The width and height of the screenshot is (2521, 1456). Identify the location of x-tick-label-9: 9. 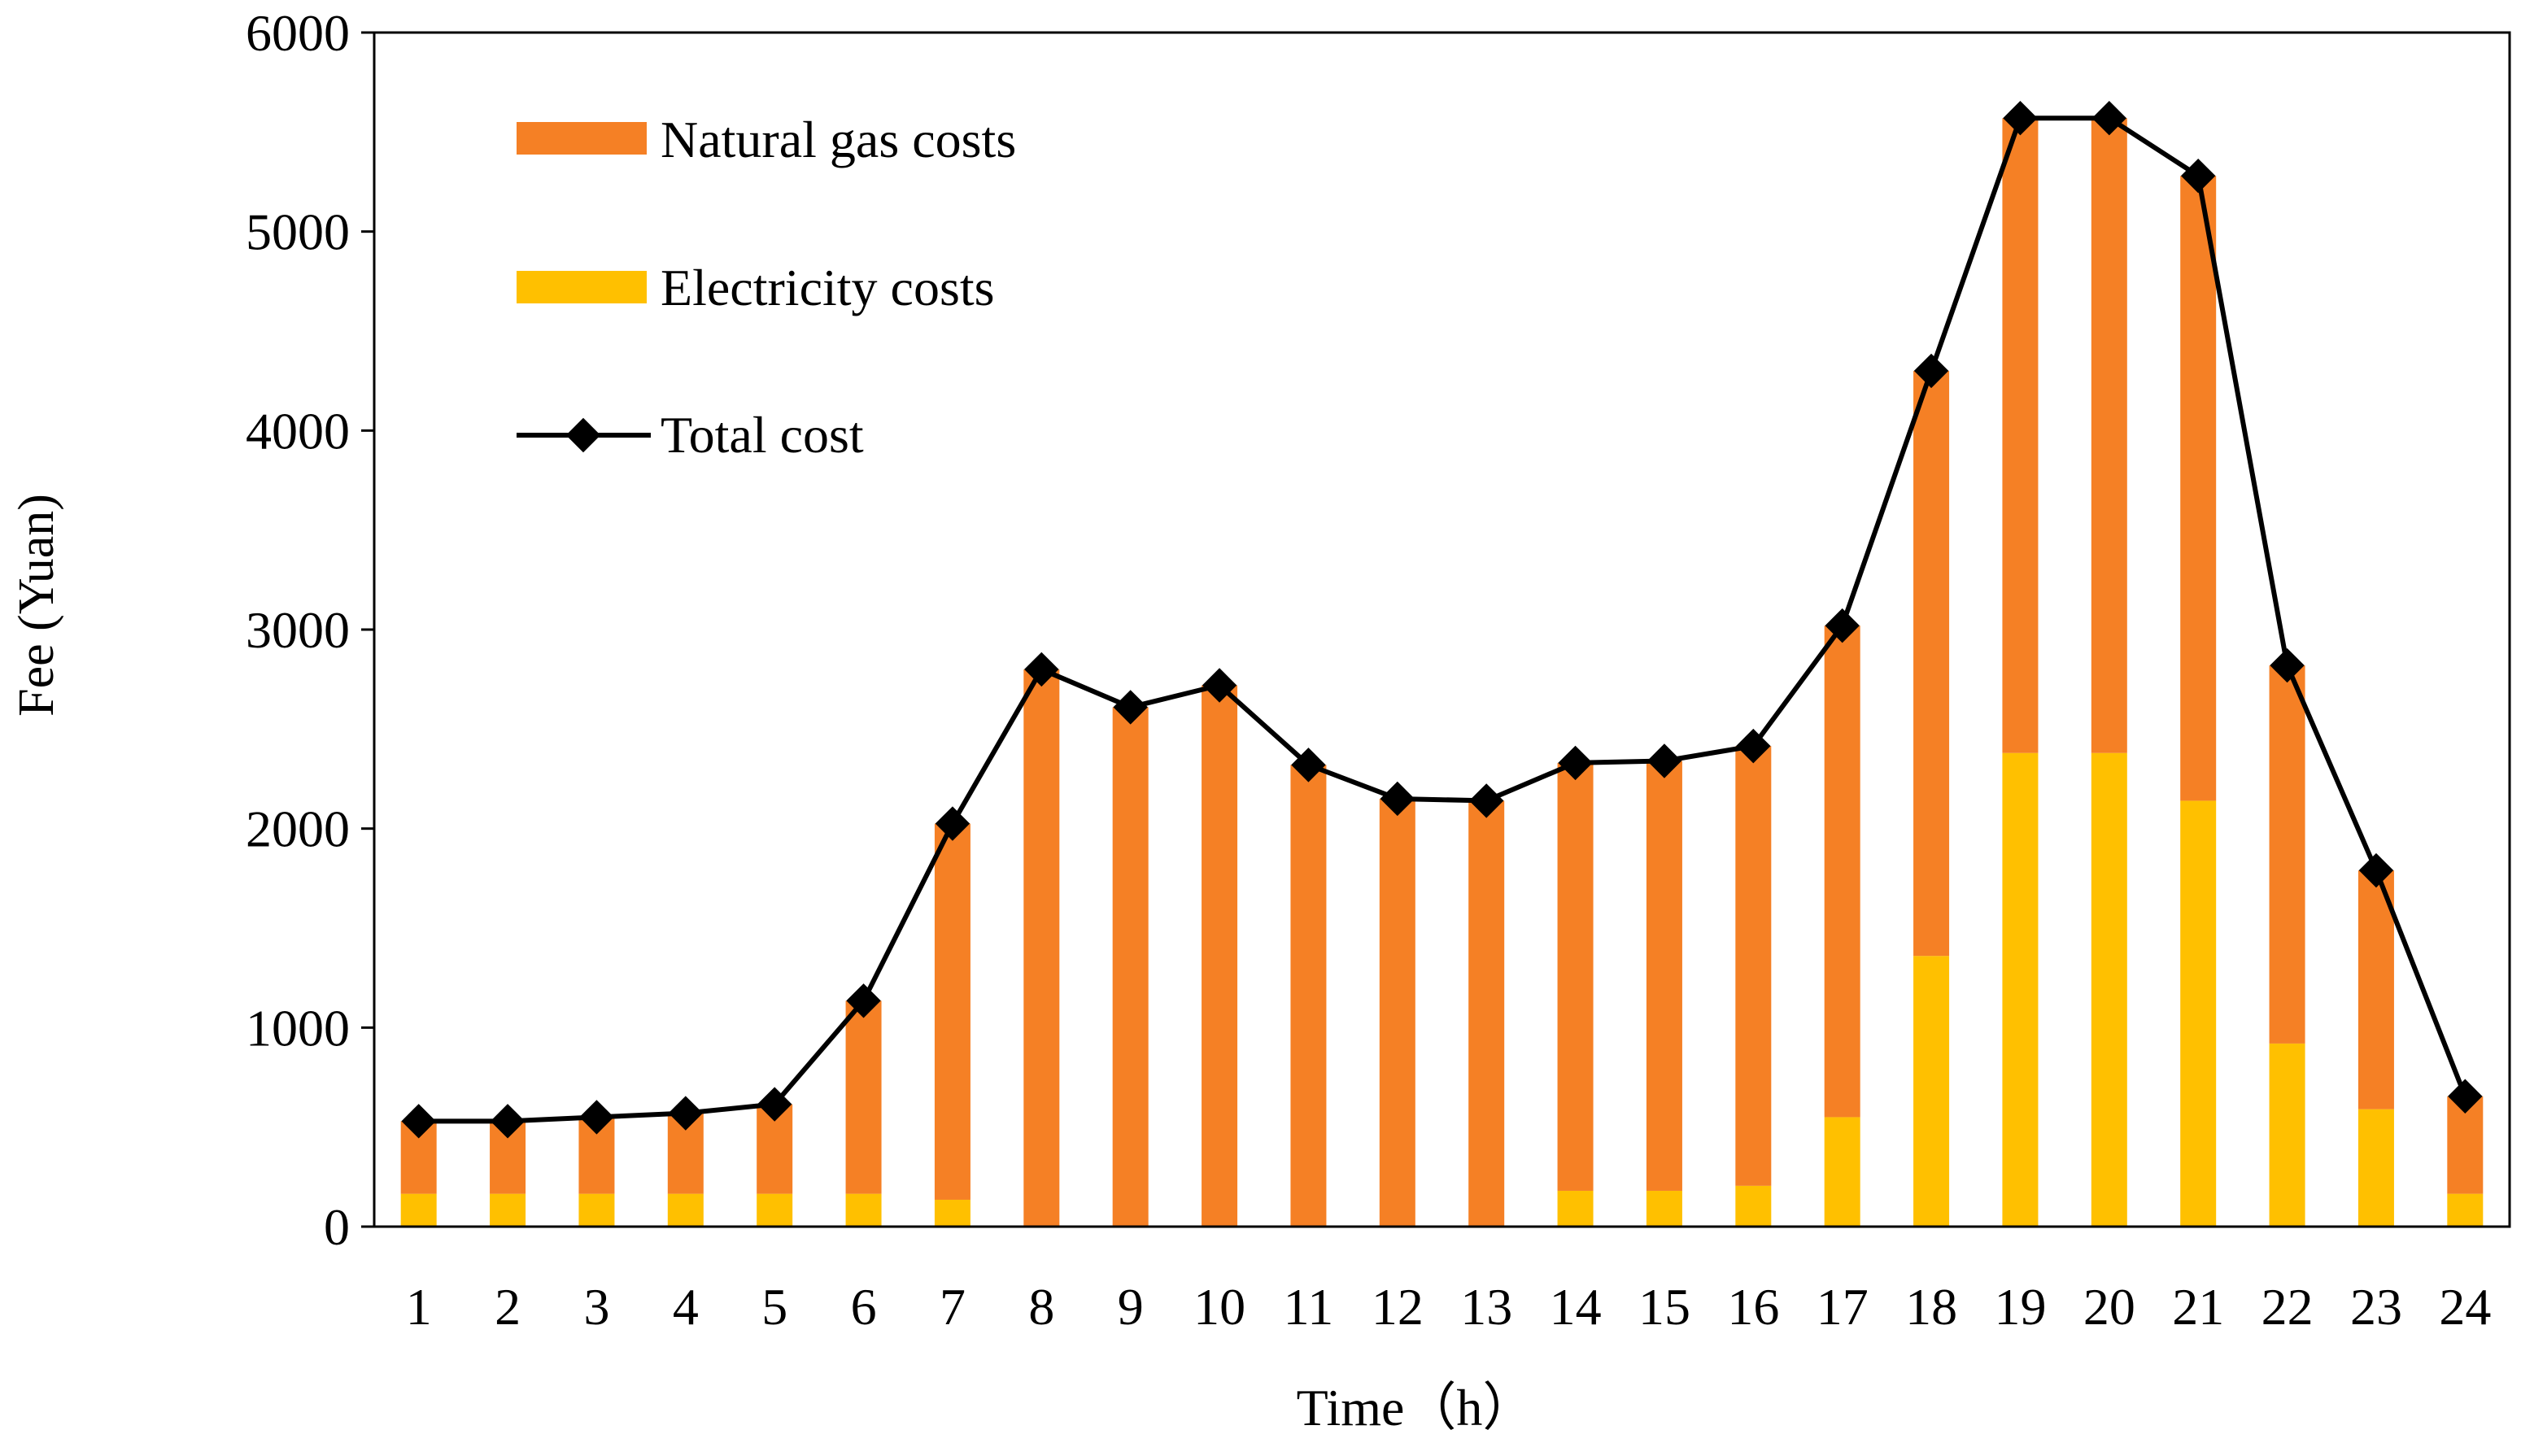
(1131, 1307).